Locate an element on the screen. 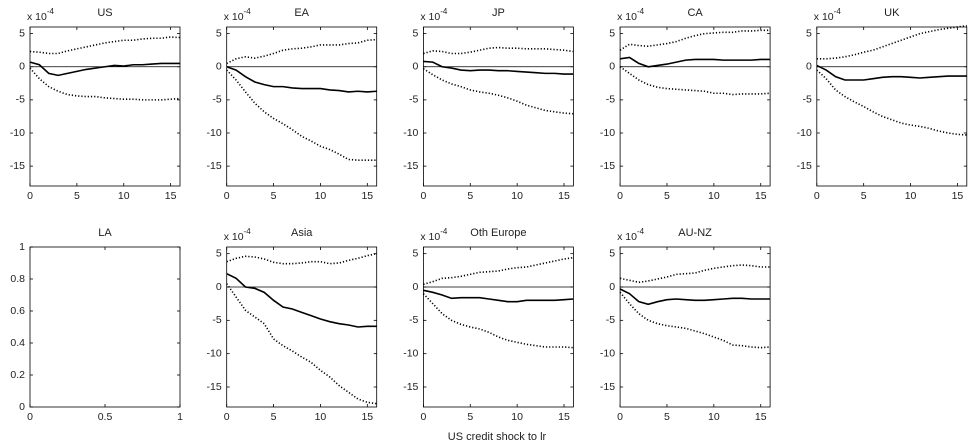 The image size is (970, 445). subplot-title: Oth Europe is located at coordinates (498, 233).